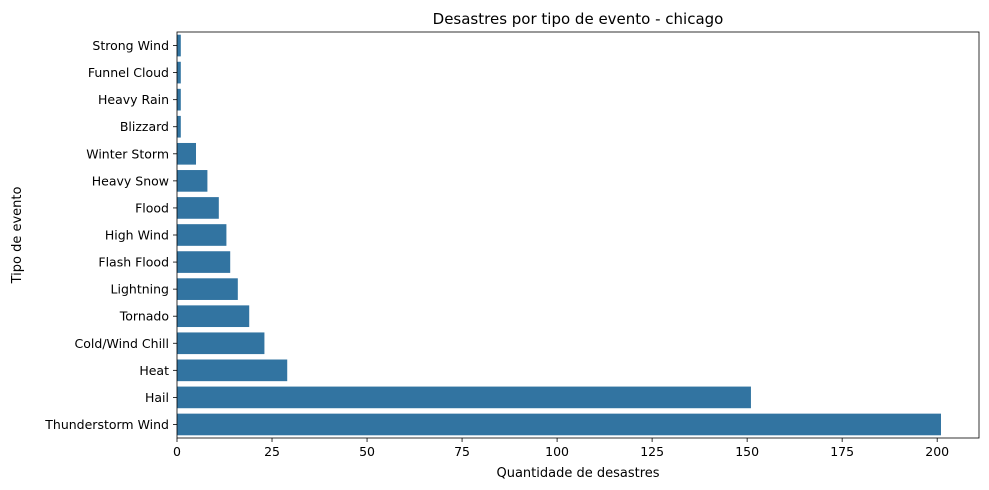 The image size is (989, 490). I want to click on y-tick-label: Tornado, so click(144, 316).